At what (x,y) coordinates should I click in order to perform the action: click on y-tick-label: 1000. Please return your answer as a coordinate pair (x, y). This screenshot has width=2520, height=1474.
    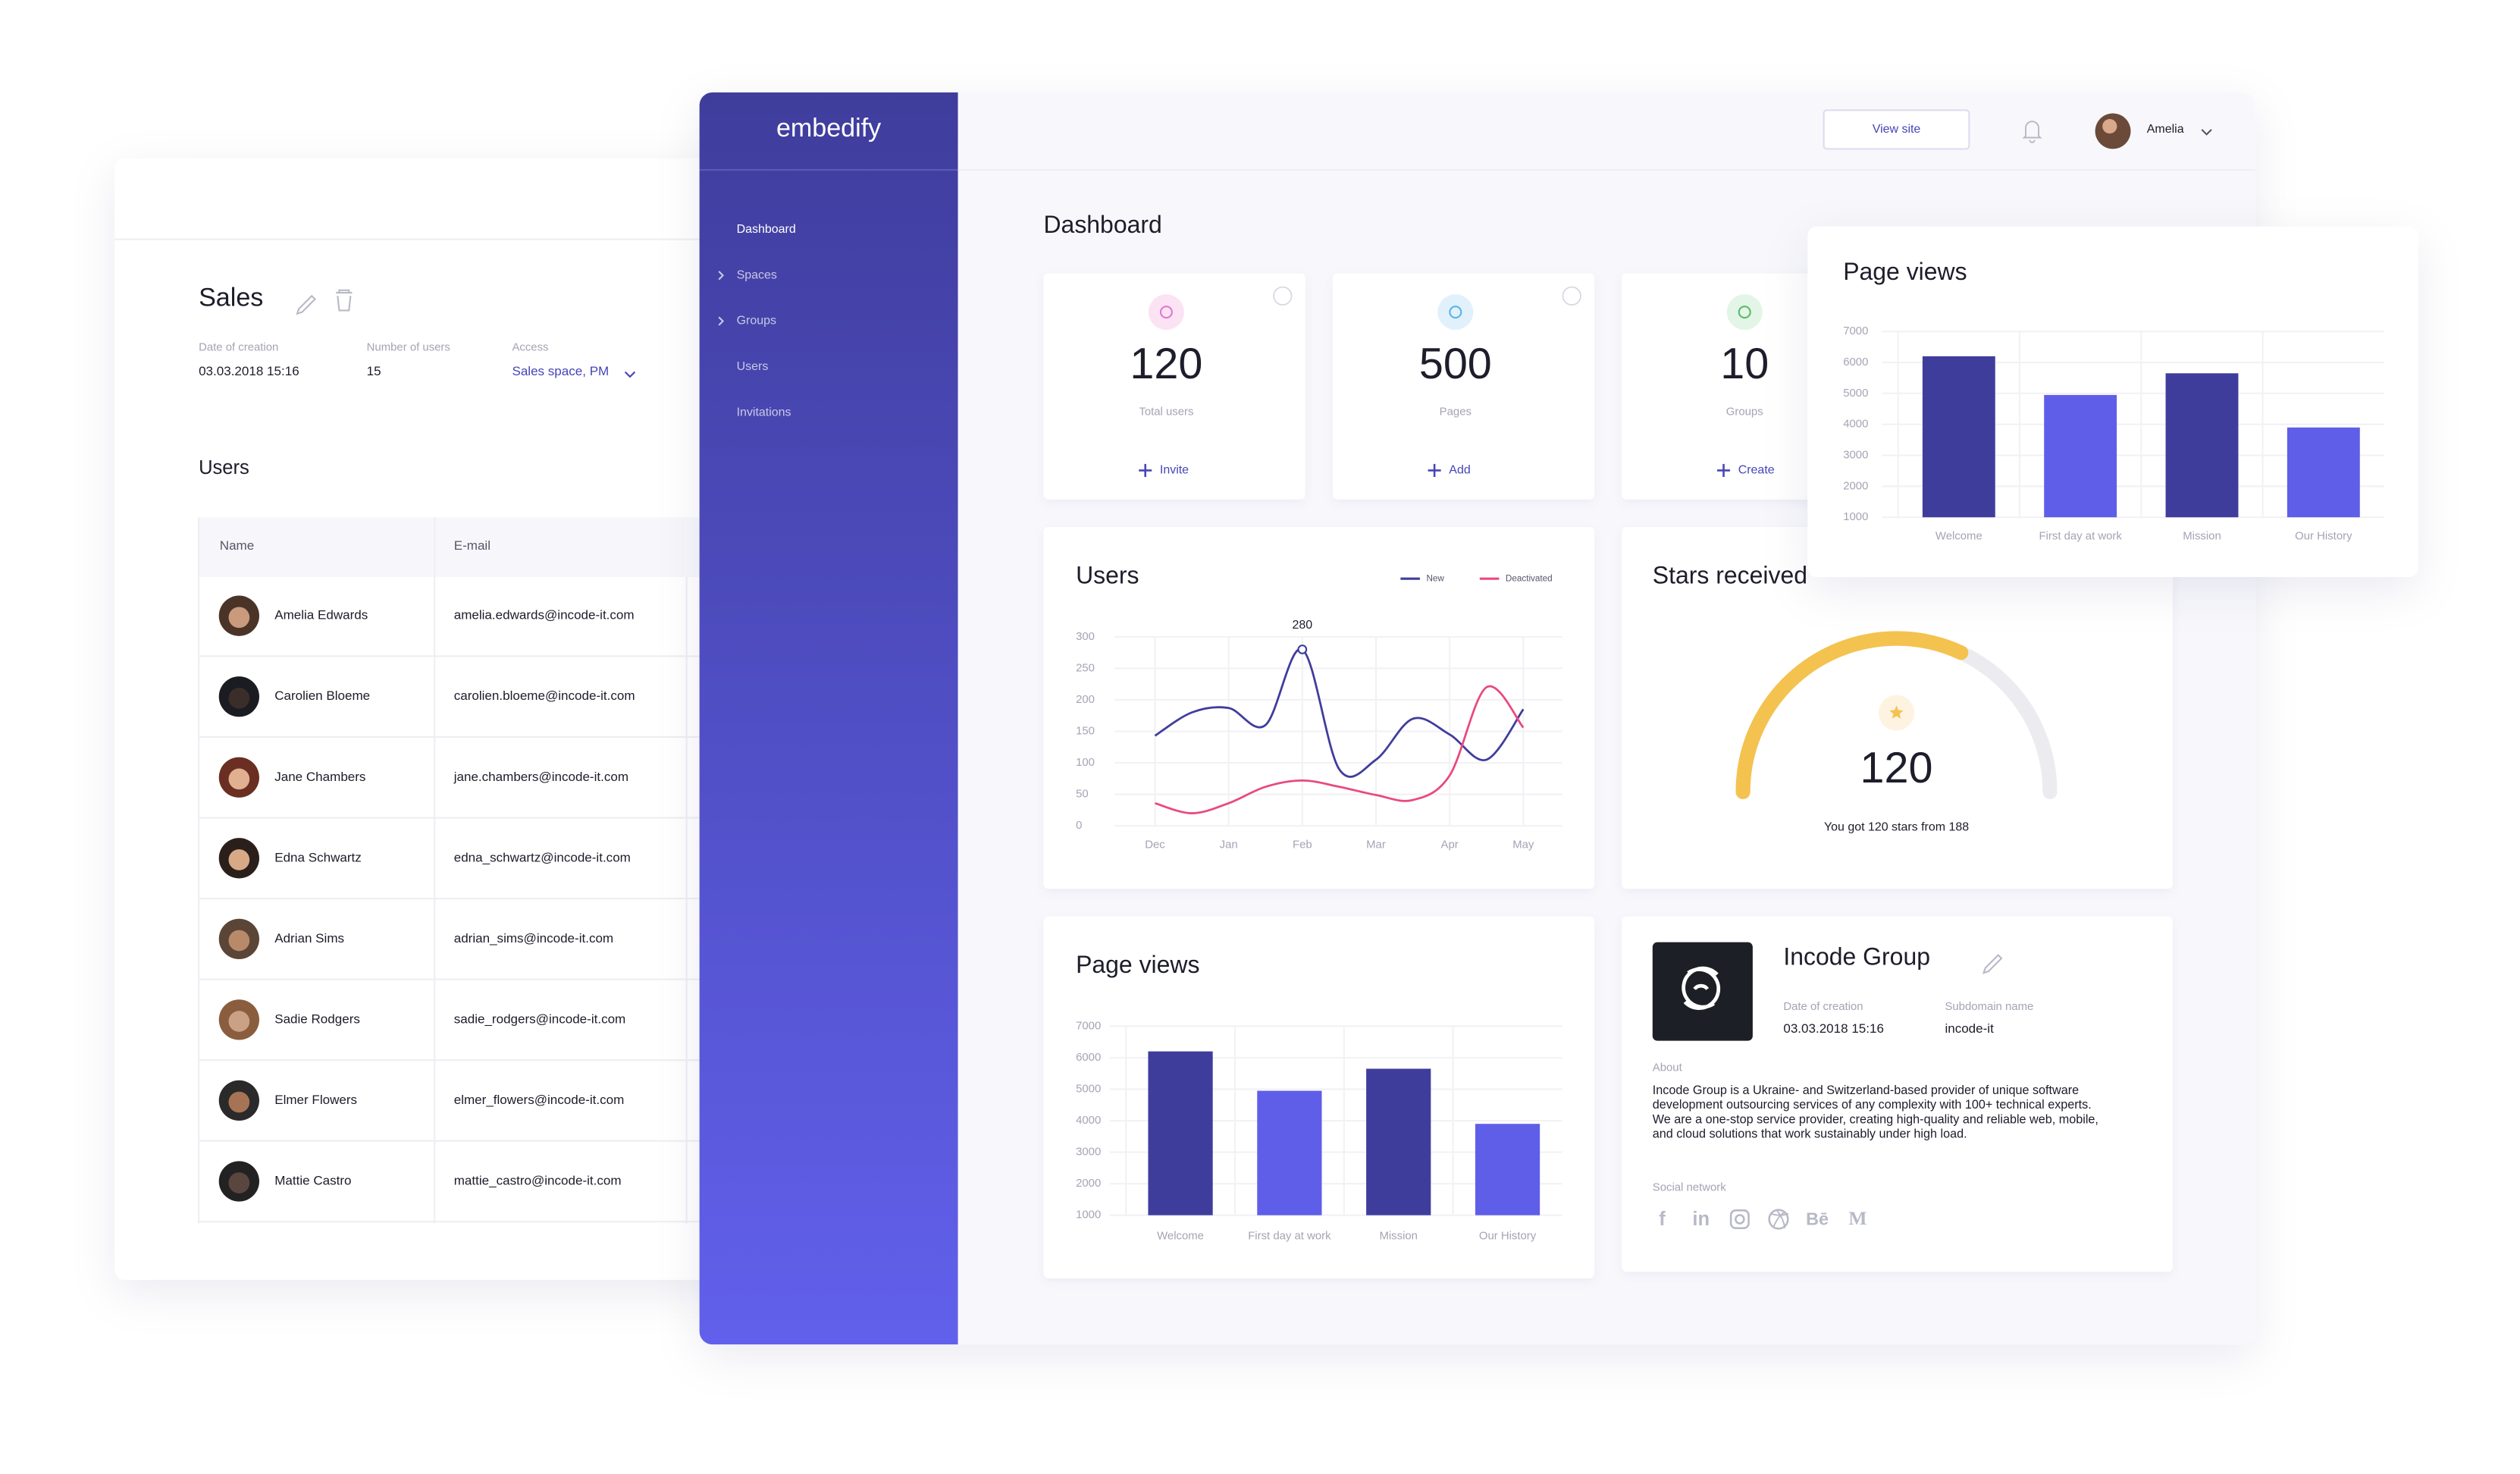
    Looking at the image, I should click on (1088, 1215).